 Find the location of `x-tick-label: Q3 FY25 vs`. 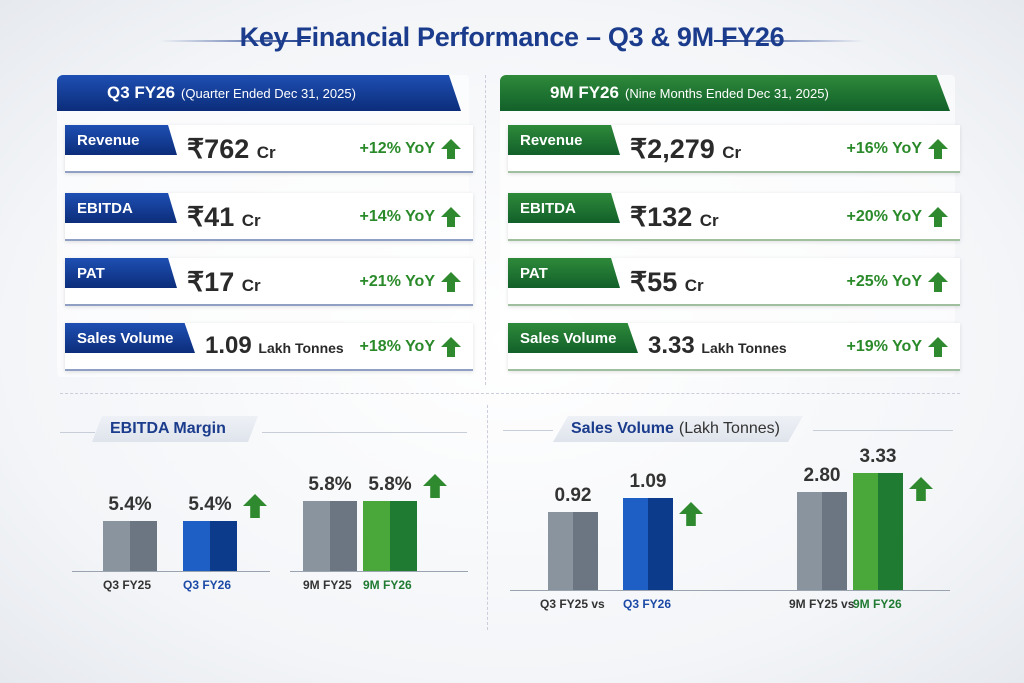

x-tick-label: Q3 FY25 vs is located at coordinates (572, 604).